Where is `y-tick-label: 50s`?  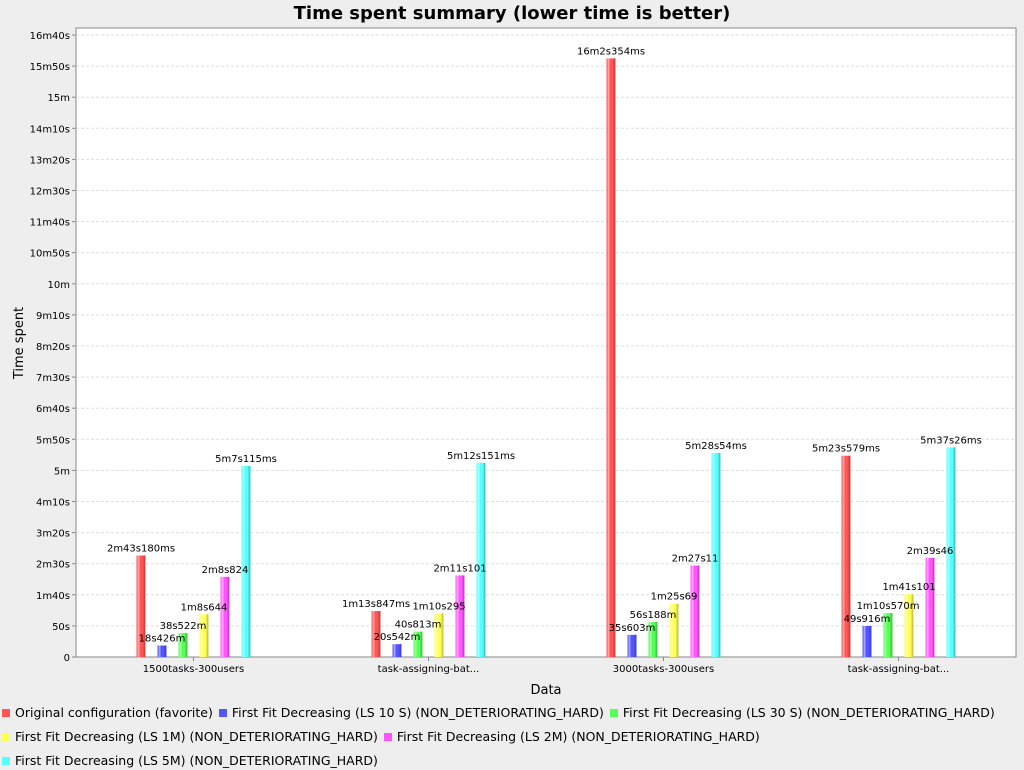 y-tick-label: 50s is located at coordinates (61, 627).